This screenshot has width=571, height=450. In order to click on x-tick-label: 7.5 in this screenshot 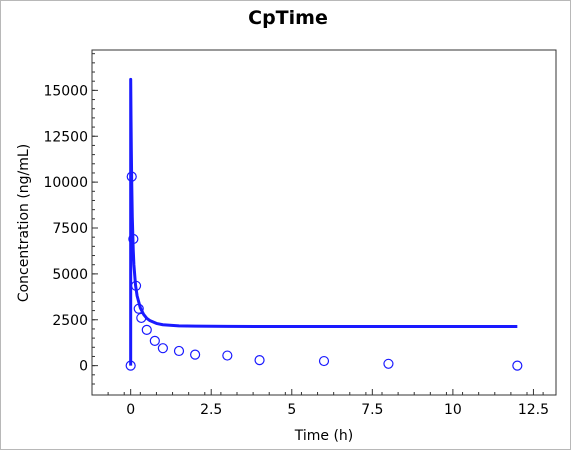, I will do `click(372, 410)`.